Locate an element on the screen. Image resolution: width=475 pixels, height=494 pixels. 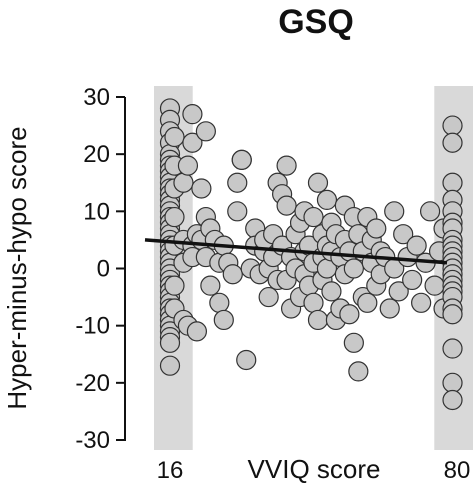
y-tick-label-0: 30 is located at coordinates (96, 97).